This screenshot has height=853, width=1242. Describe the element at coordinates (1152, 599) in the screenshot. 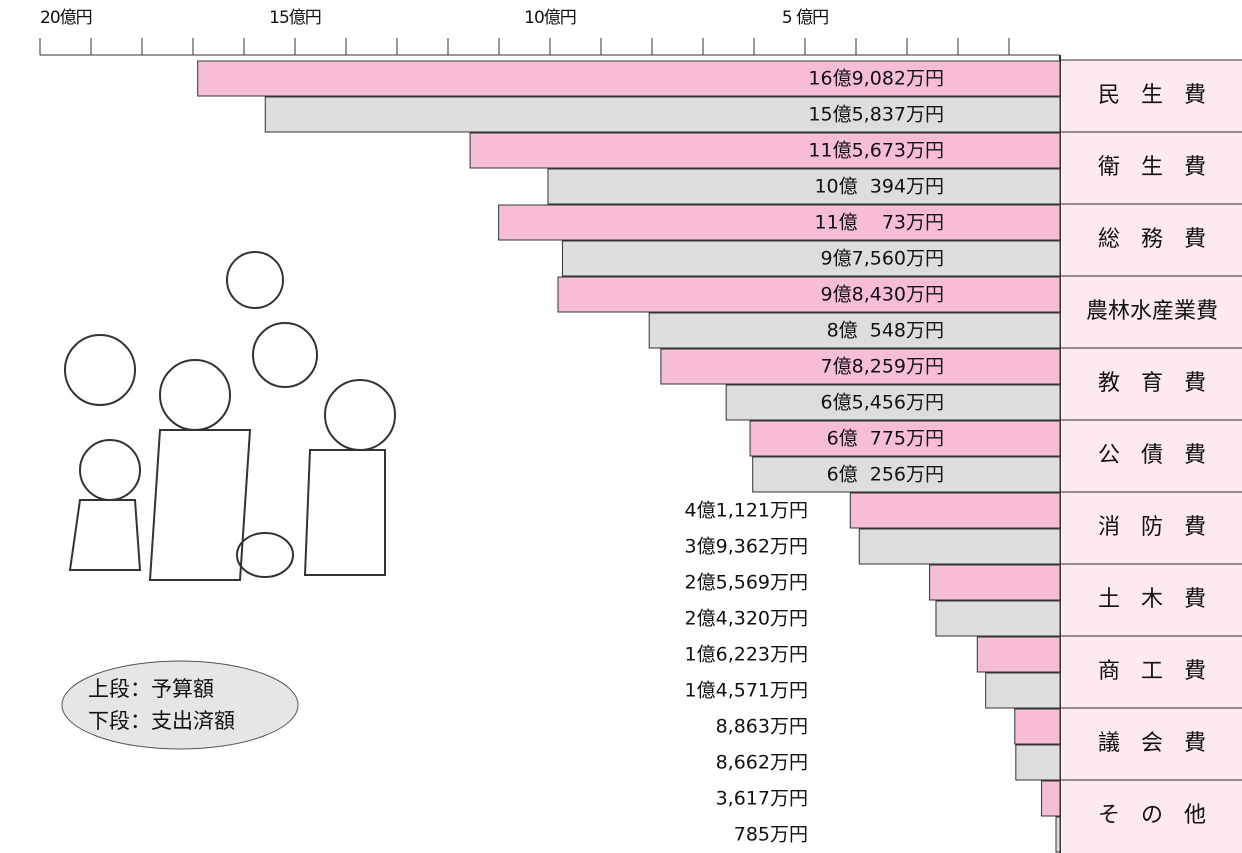

I see `category-label: 土 木 費` at that location.